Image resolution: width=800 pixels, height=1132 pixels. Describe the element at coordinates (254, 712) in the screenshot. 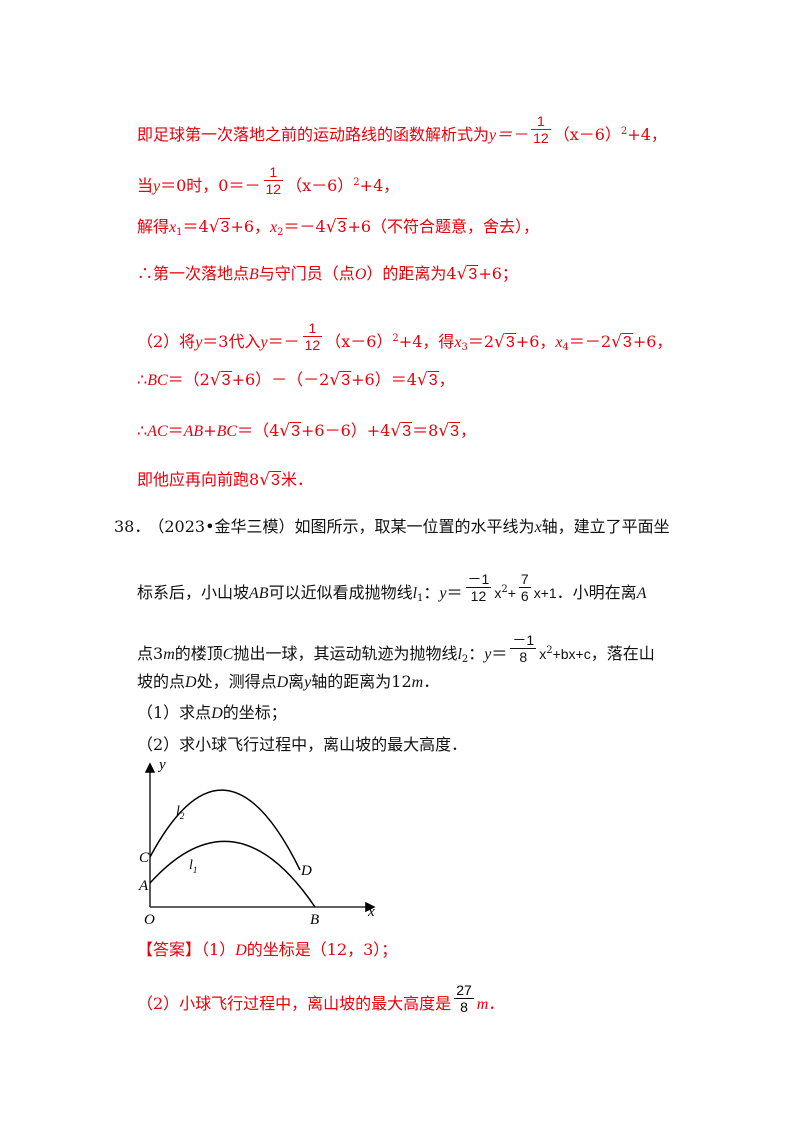

I see `question-text: 的坐标；` at that location.